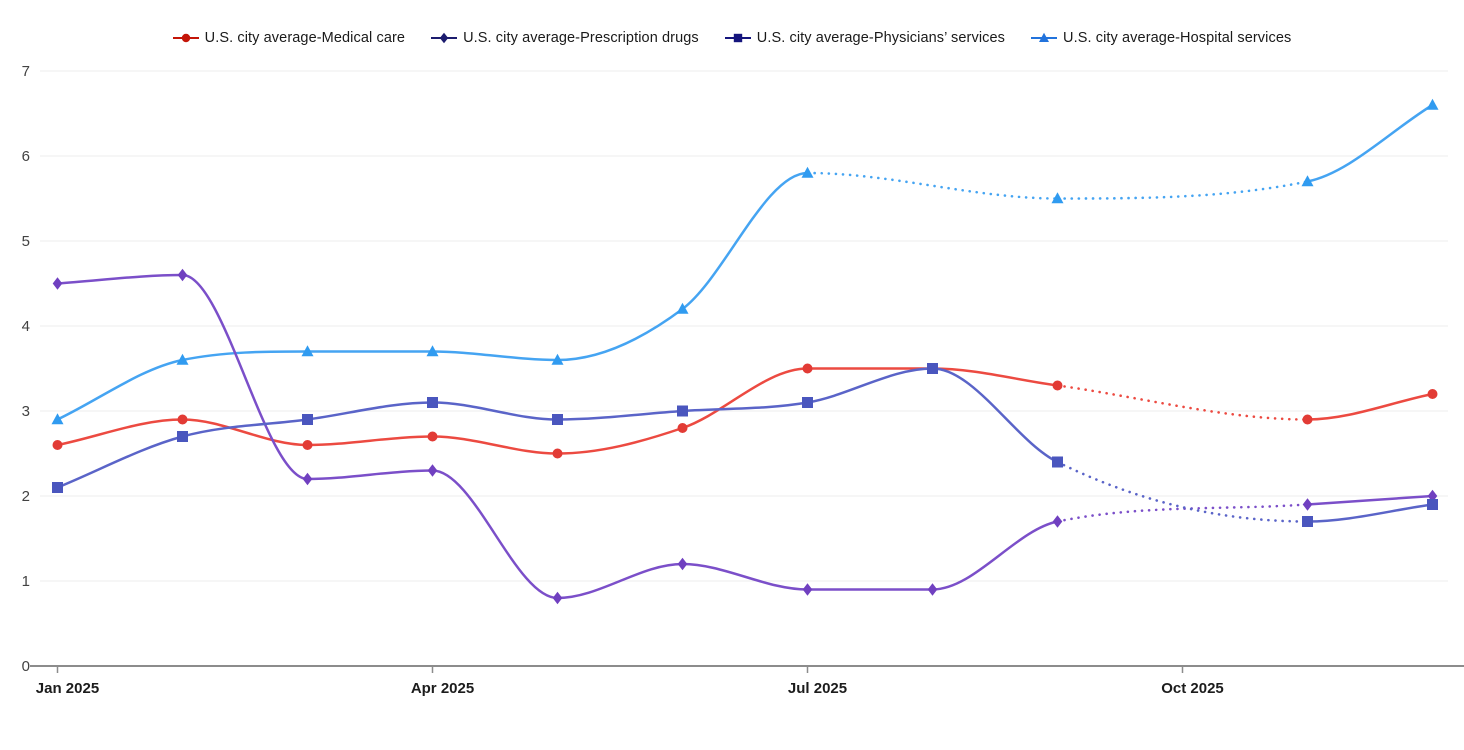 This screenshot has height=750, width=1464. What do you see at coordinates (26, 156) in the screenshot?
I see `y-axis-tick-label: 6` at bounding box center [26, 156].